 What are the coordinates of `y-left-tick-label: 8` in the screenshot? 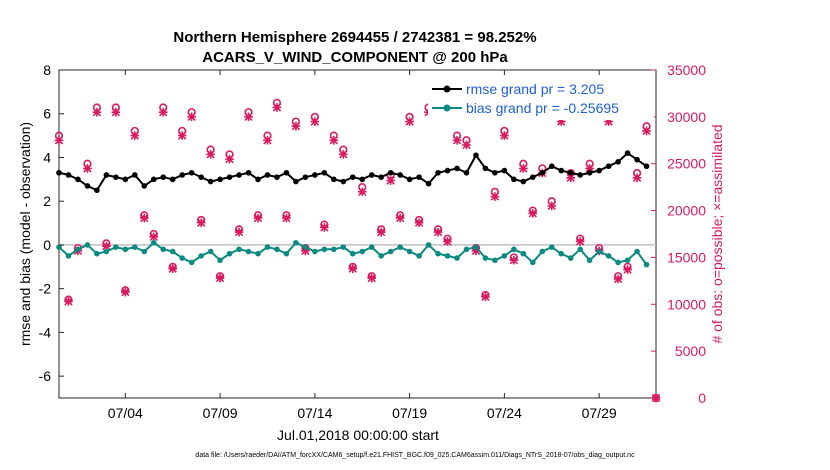 It's located at (47, 70).